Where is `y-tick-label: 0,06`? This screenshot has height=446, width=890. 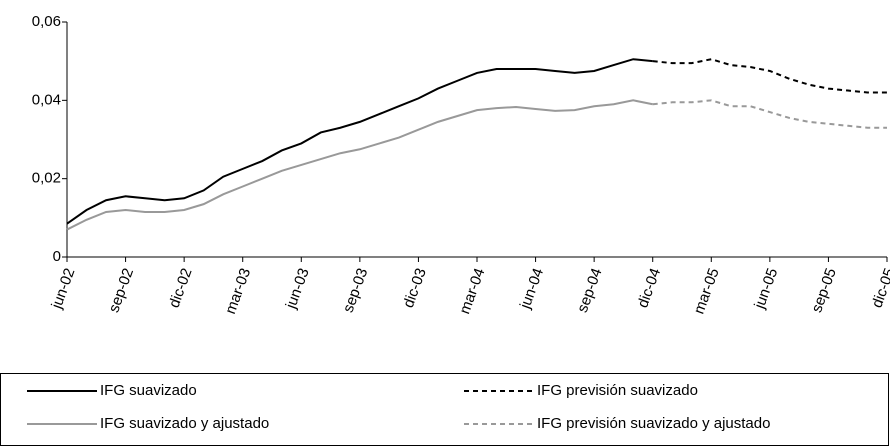
y-tick-label: 0,06 is located at coordinates (46, 21).